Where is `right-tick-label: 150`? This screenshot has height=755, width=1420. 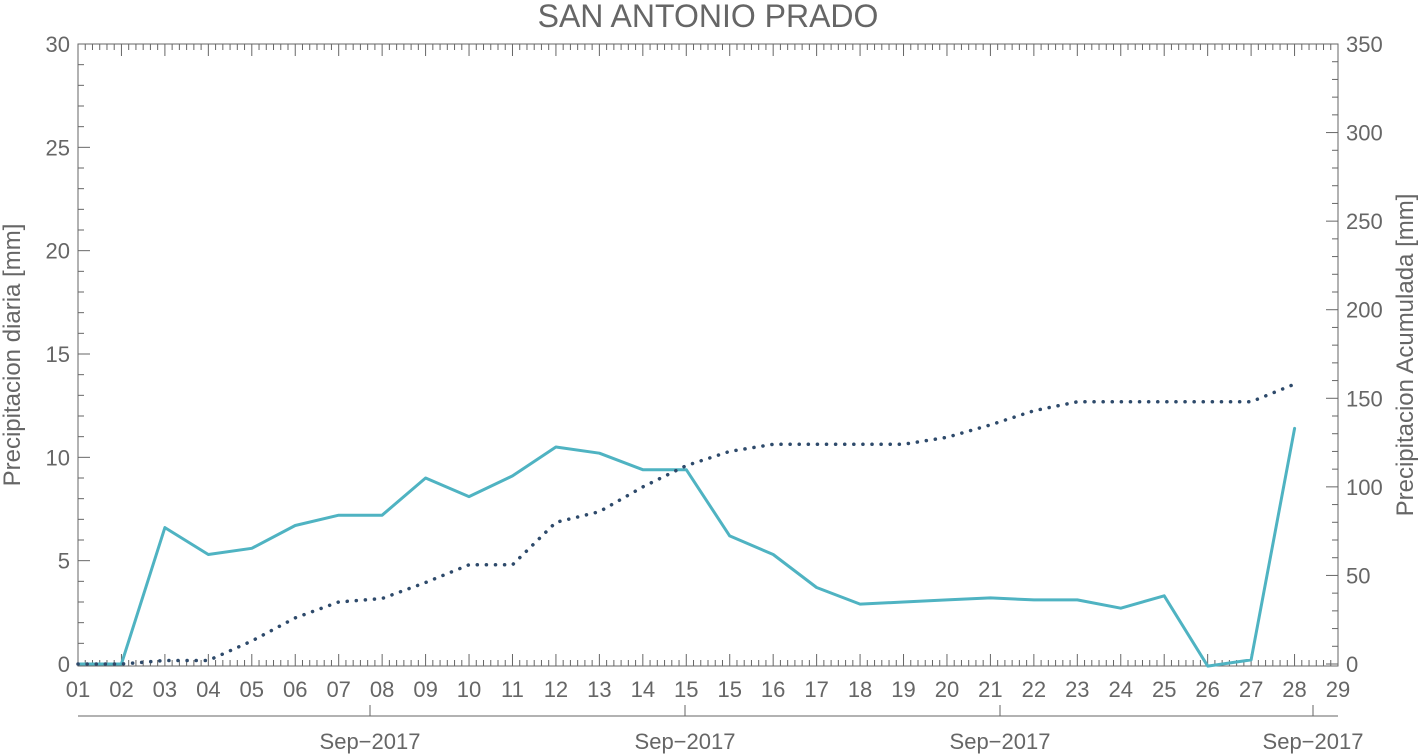 right-tick-label: 150 is located at coordinates (1364, 398).